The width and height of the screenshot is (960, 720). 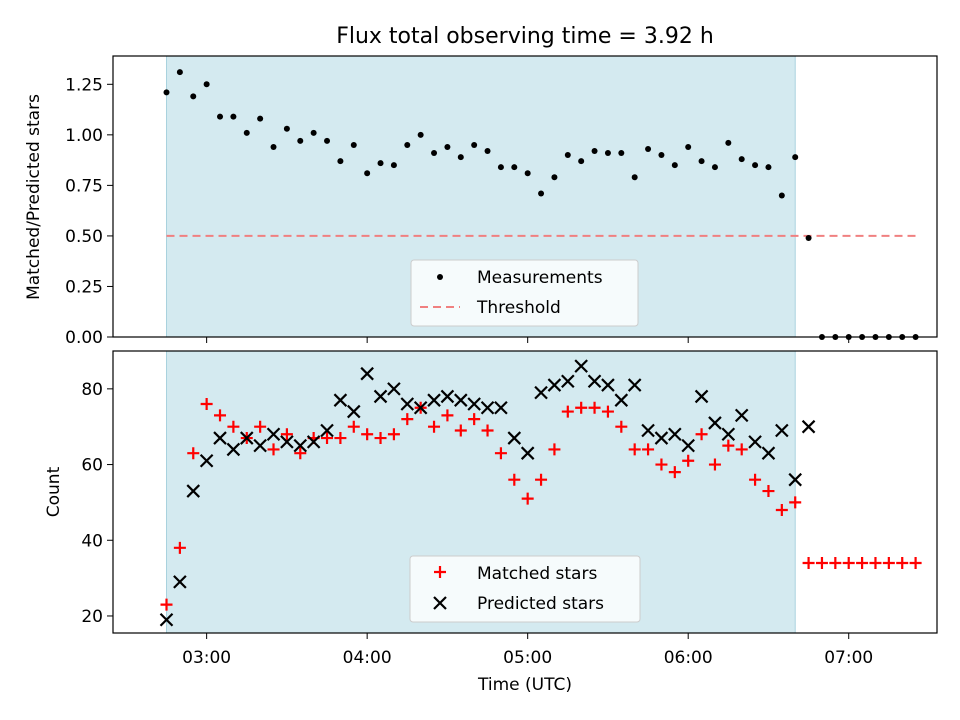 I want to click on top-x-ticks, so click(x=528, y=340).